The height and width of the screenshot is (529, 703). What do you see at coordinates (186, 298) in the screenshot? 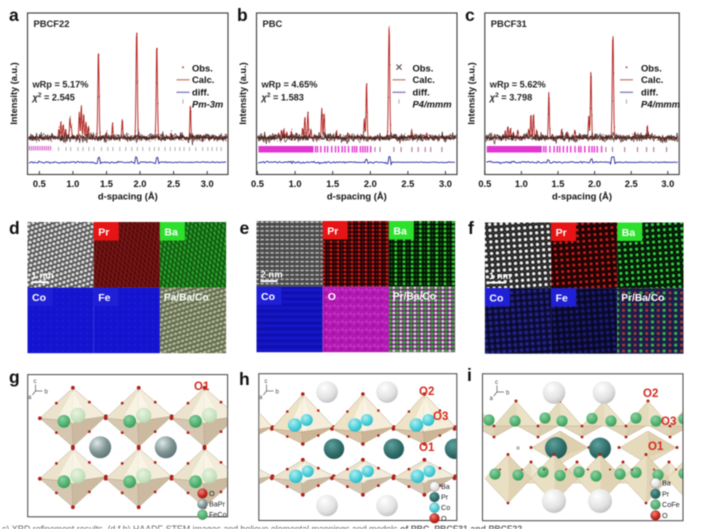
I see `svg-text: Pa/Ba/Co` at bounding box center [186, 298].